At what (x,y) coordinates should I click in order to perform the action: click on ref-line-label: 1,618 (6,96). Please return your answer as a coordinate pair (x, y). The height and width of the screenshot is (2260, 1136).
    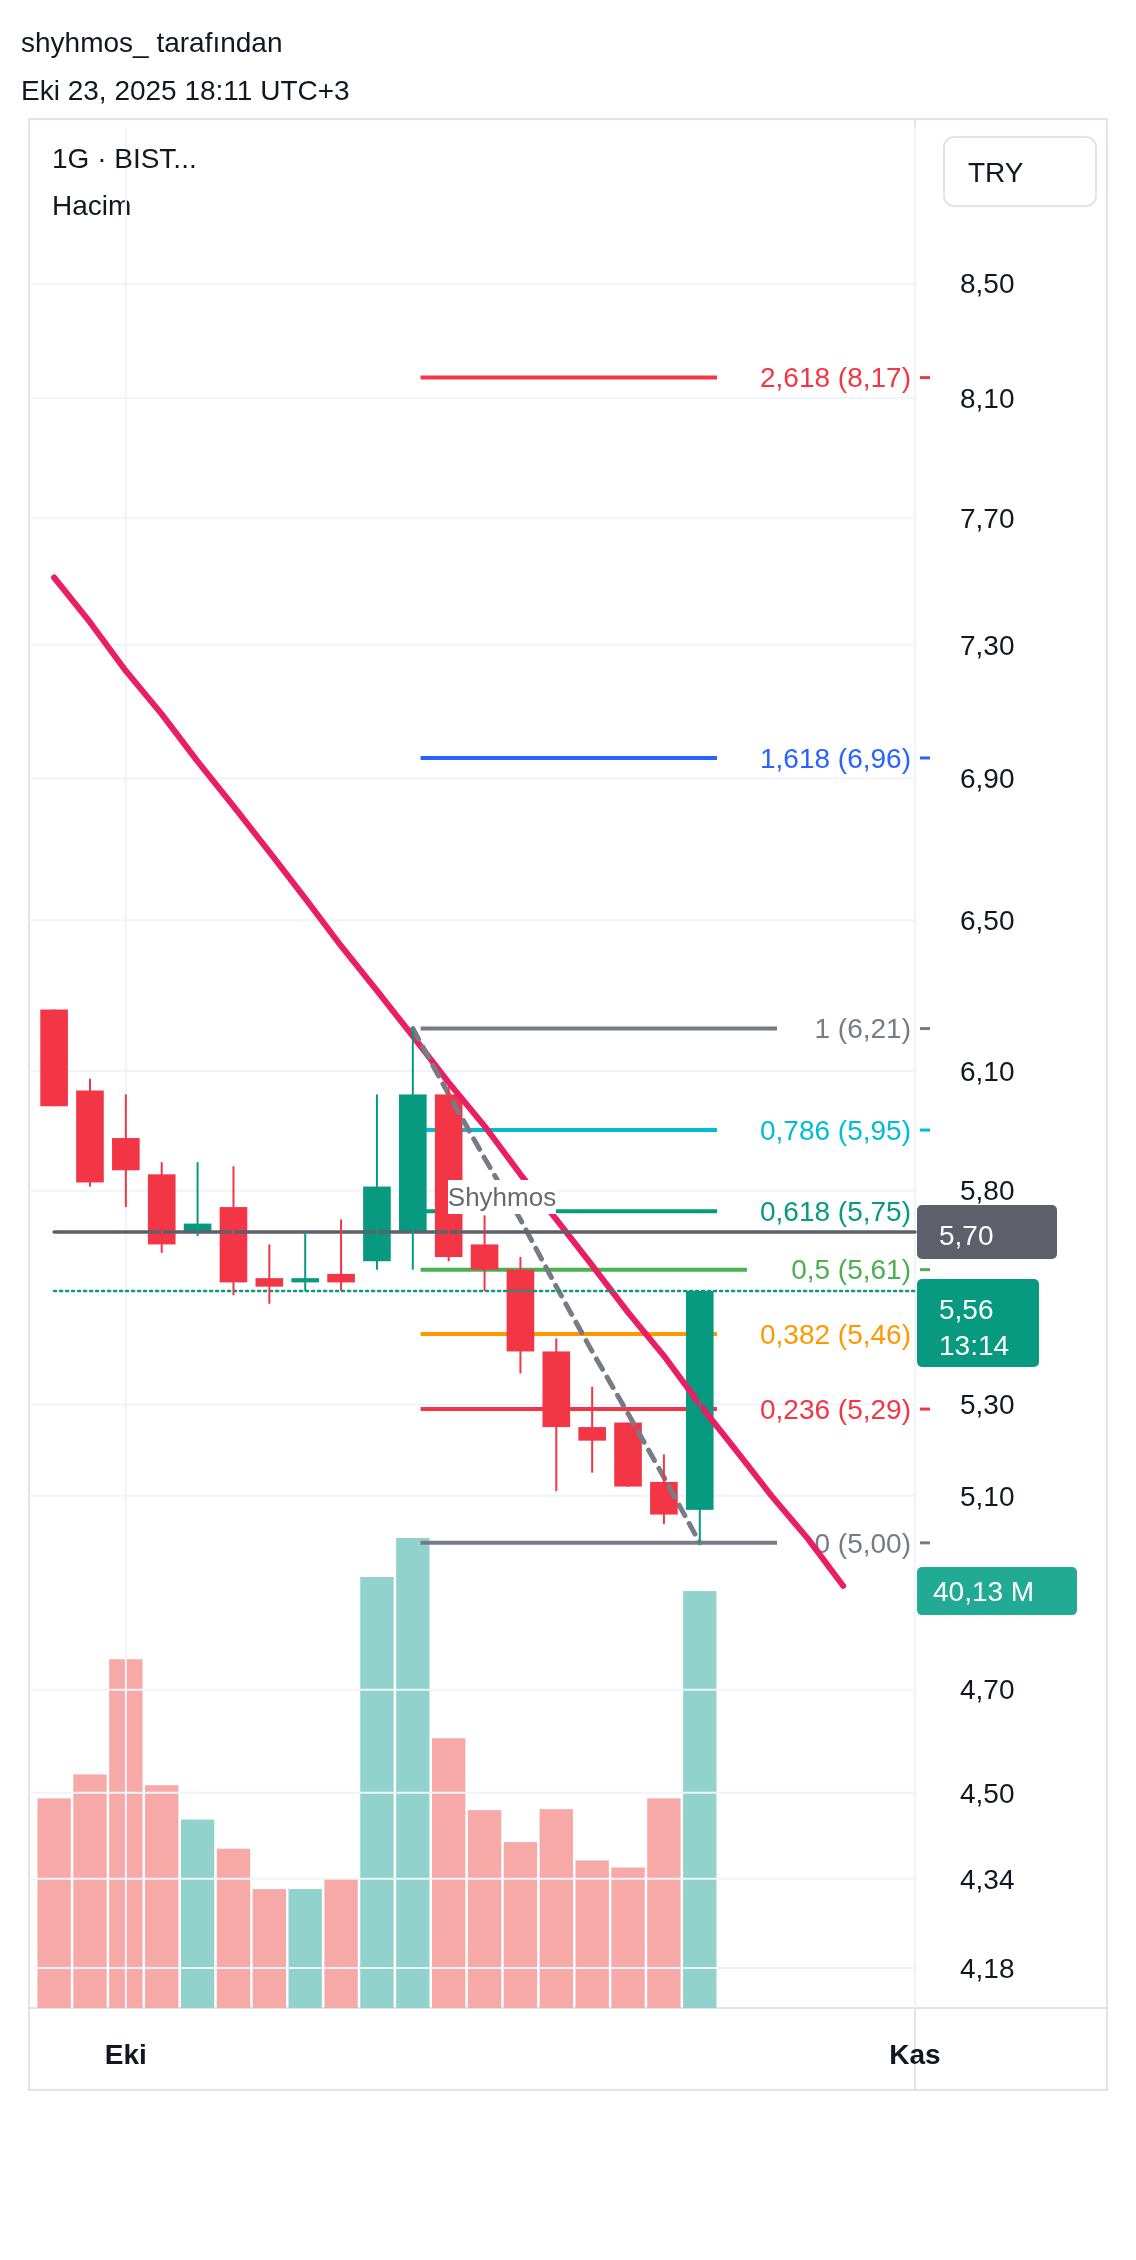
    Looking at the image, I should click on (835, 758).